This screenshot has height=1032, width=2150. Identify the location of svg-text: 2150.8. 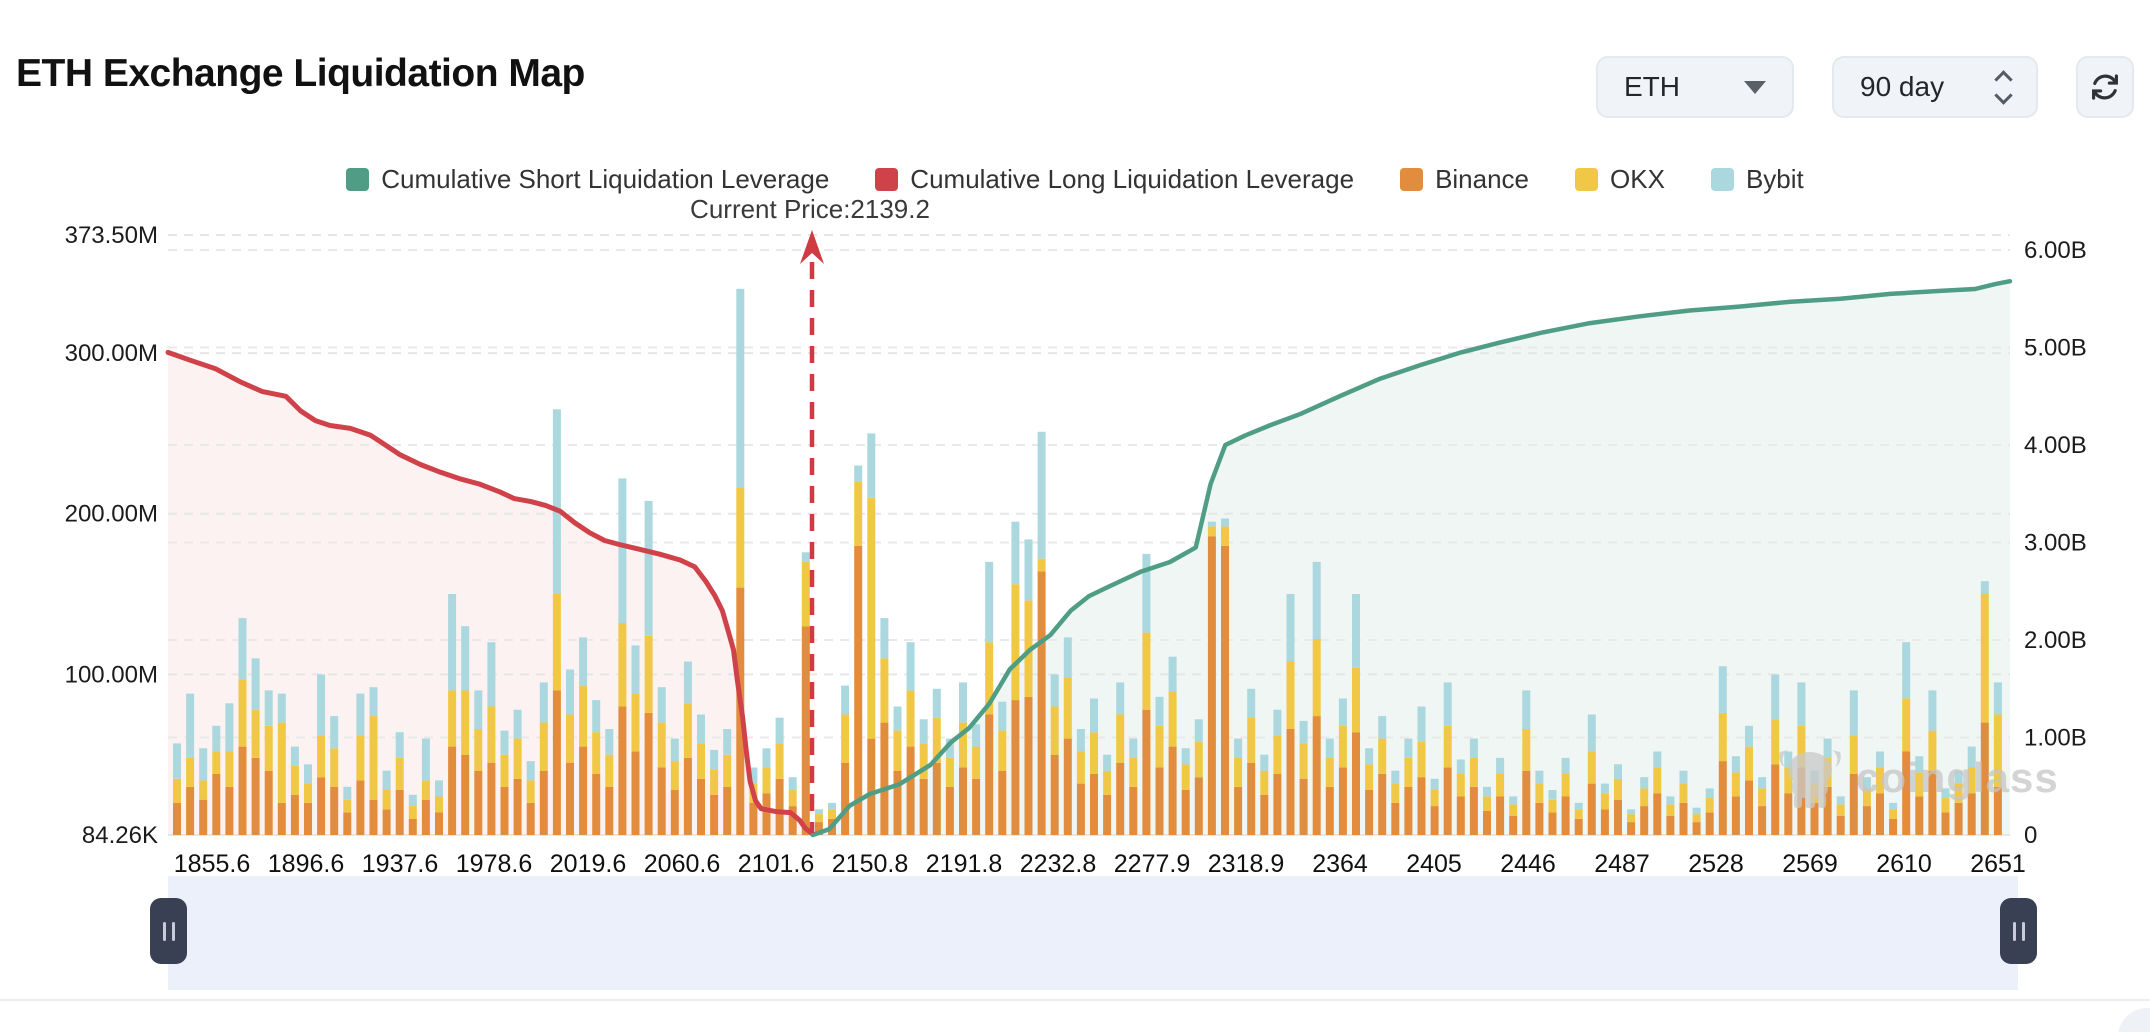
(870, 864).